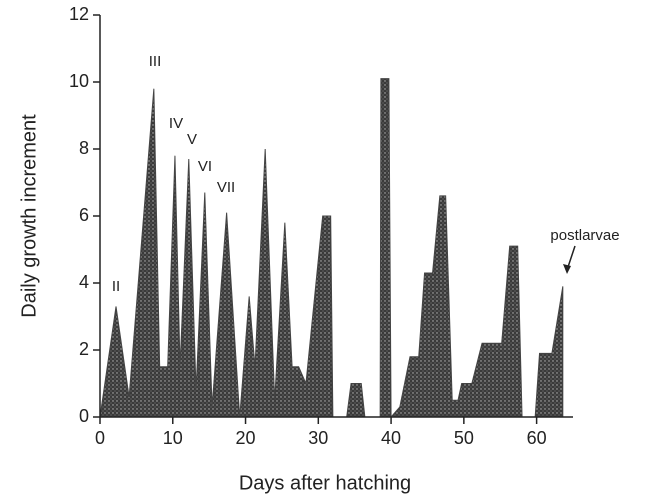 The image size is (648, 504). I want to click on x-tick-label: 10, so click(173, 438).